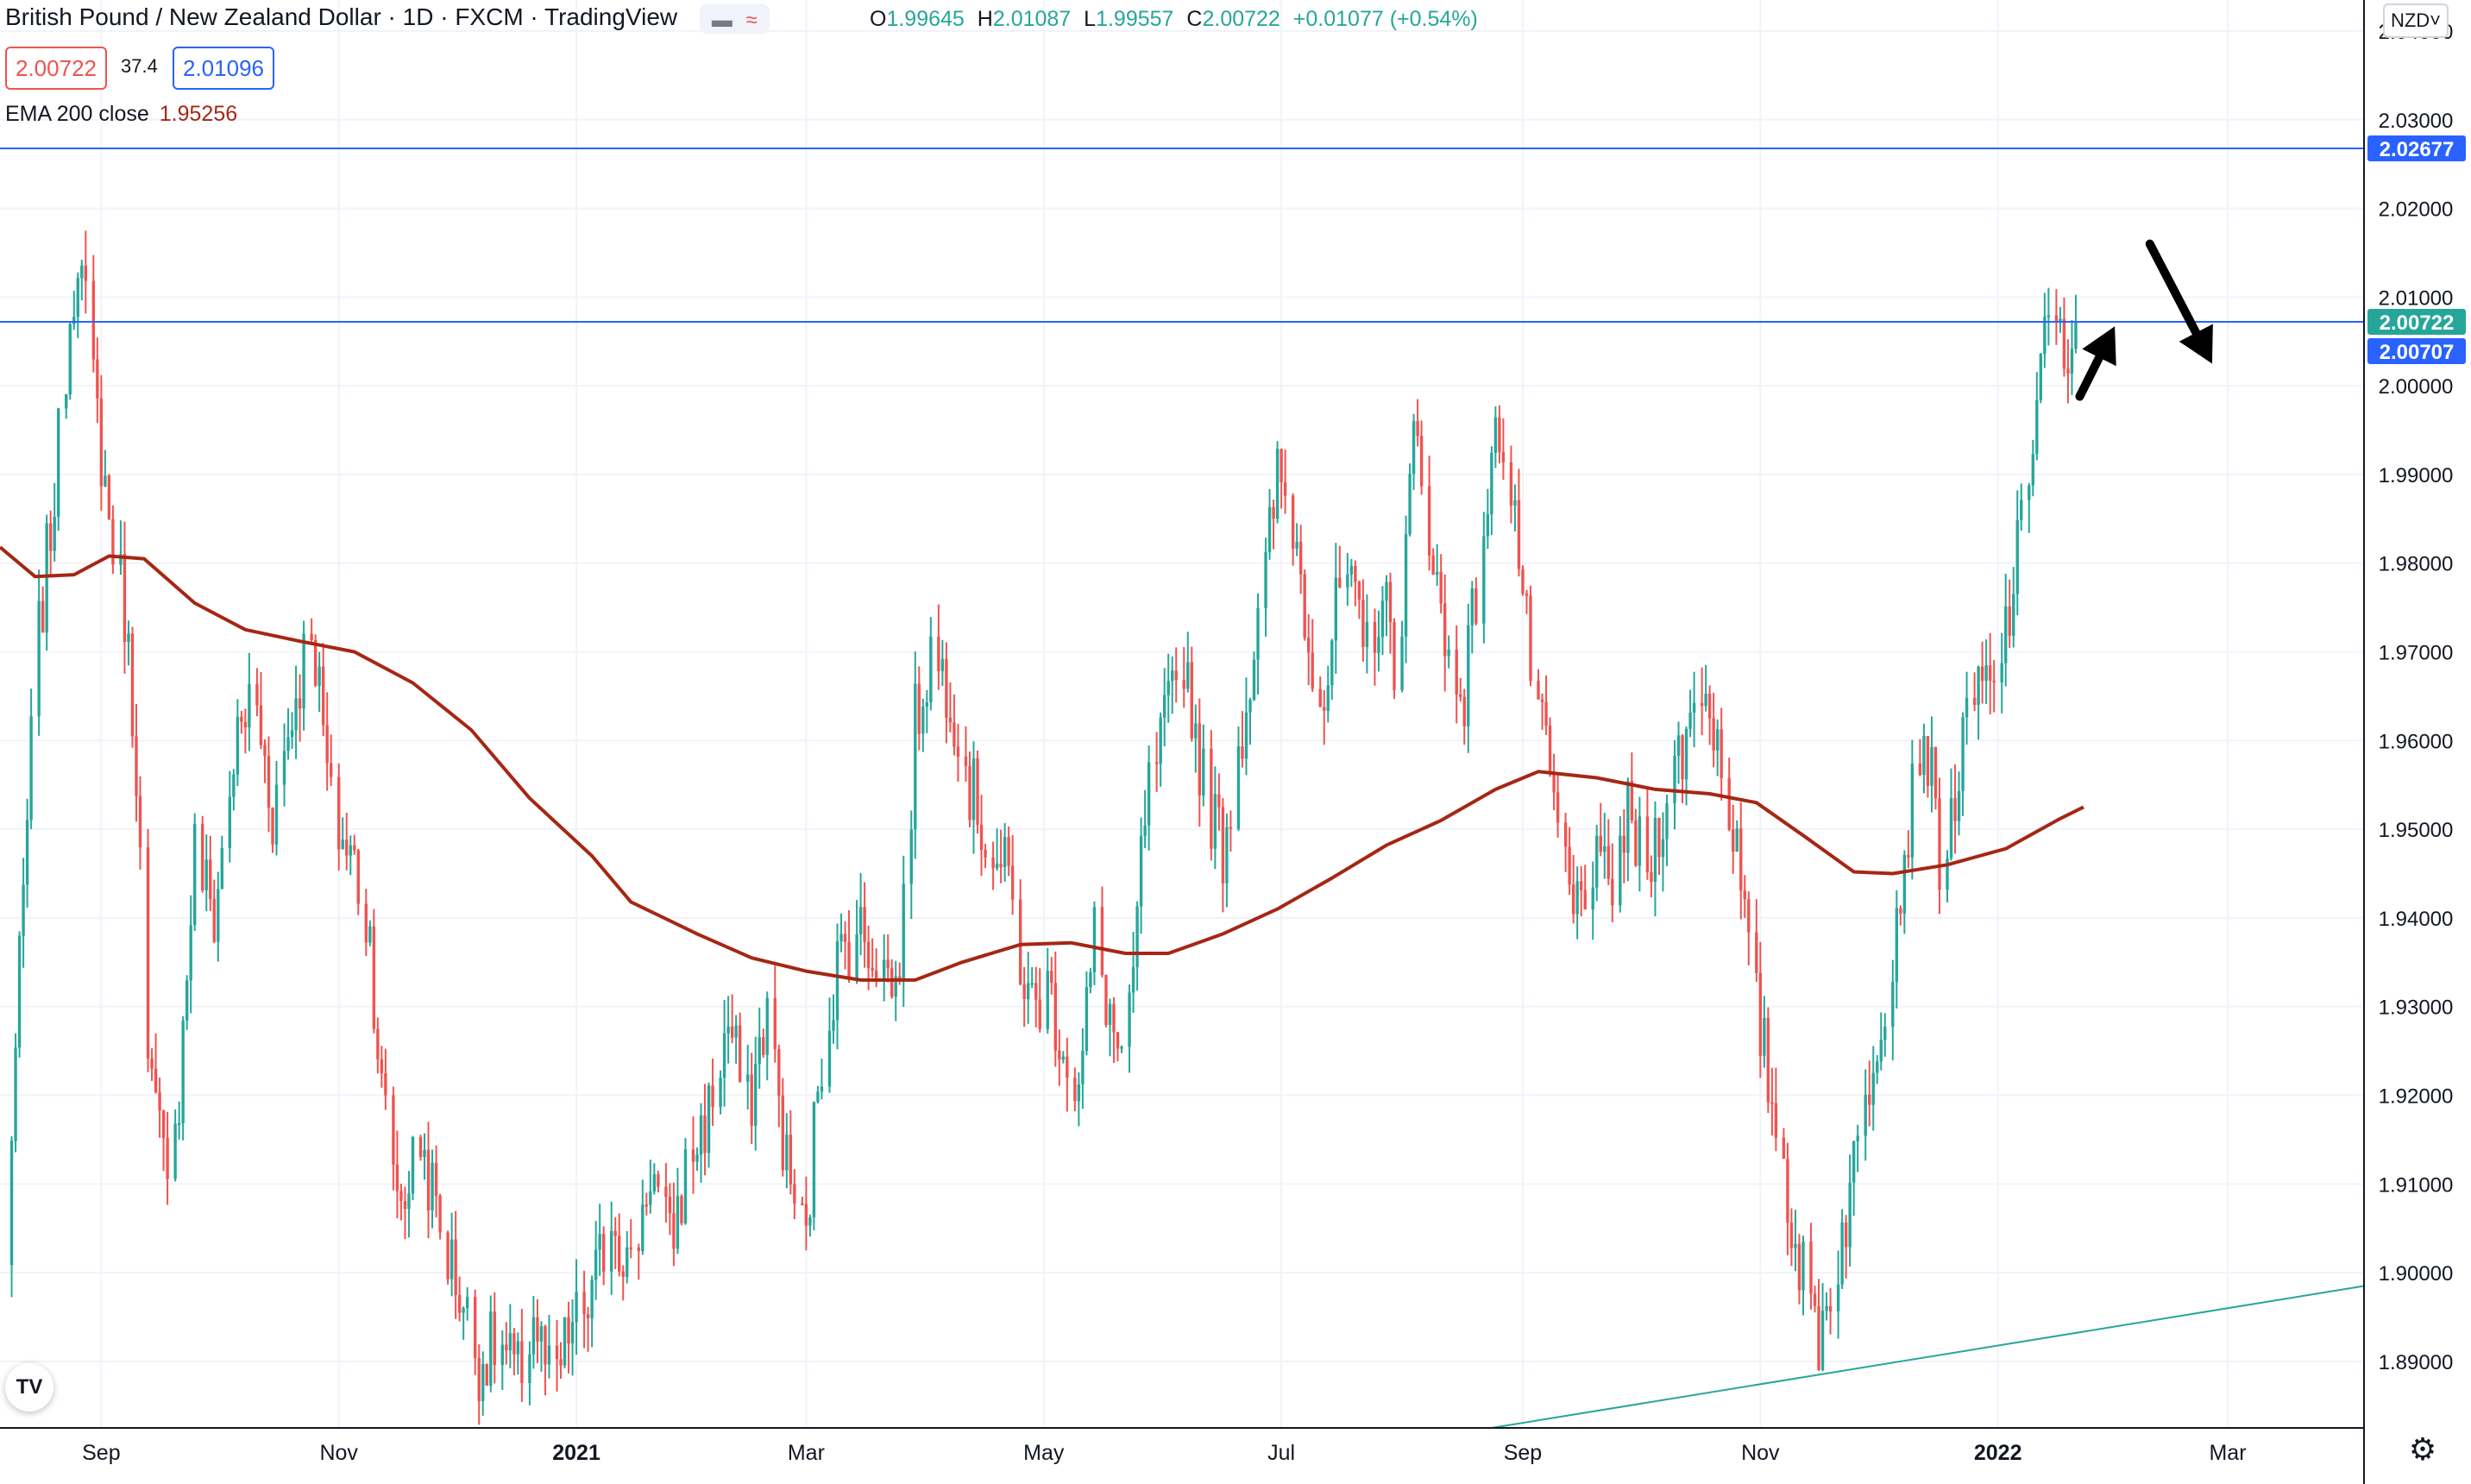 The height and width of the screenshot is (1484, 2471). Describe the element at coordinates (2416, 1274) in the screenshot. I see `y-tick-label: 1.90000` at that location.